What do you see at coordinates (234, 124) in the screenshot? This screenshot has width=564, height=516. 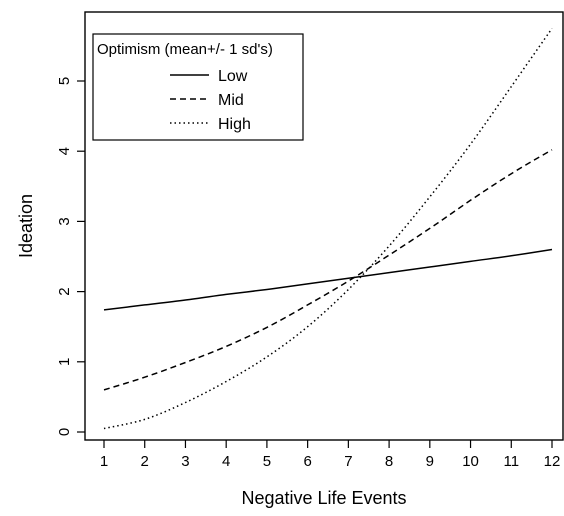 I see `legend-label-high: High` at bounding box center [234, 124].